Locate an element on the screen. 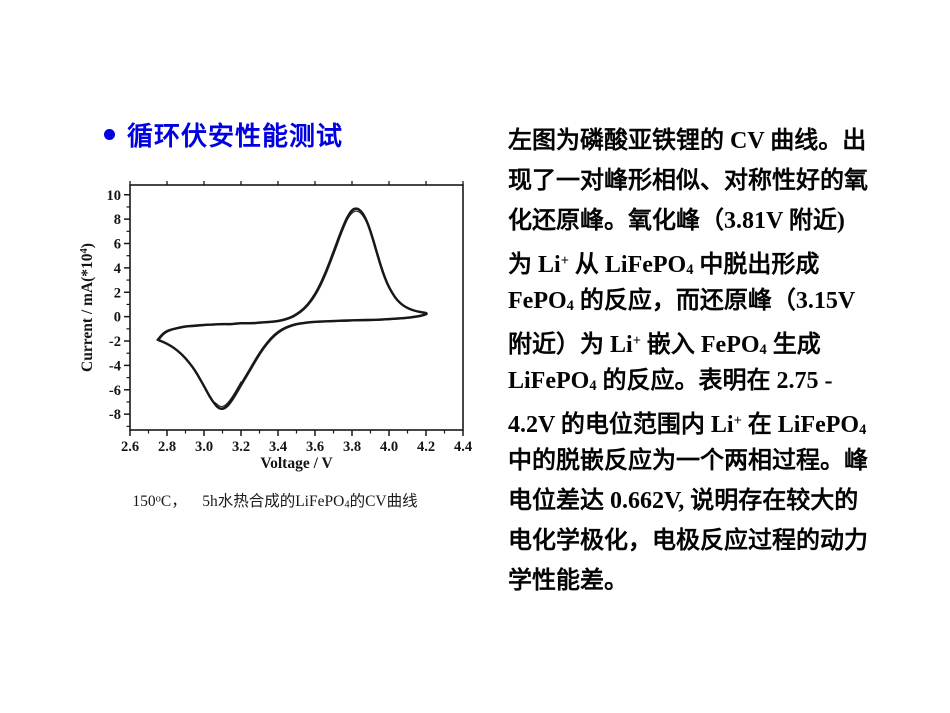 This screenshot has height=713, width=950. text-line: FePO4 的反应，而还原峰（3.15V is located at coordinates (724, 301).